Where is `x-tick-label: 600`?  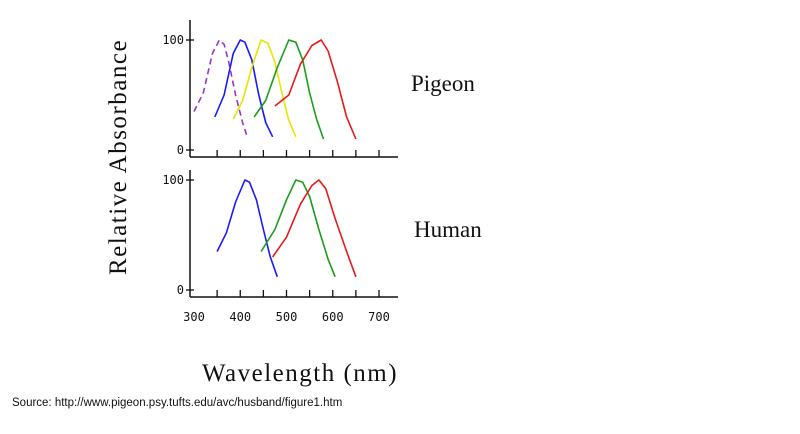
x-tick-label: 600 is located at coordinates (333, 317).